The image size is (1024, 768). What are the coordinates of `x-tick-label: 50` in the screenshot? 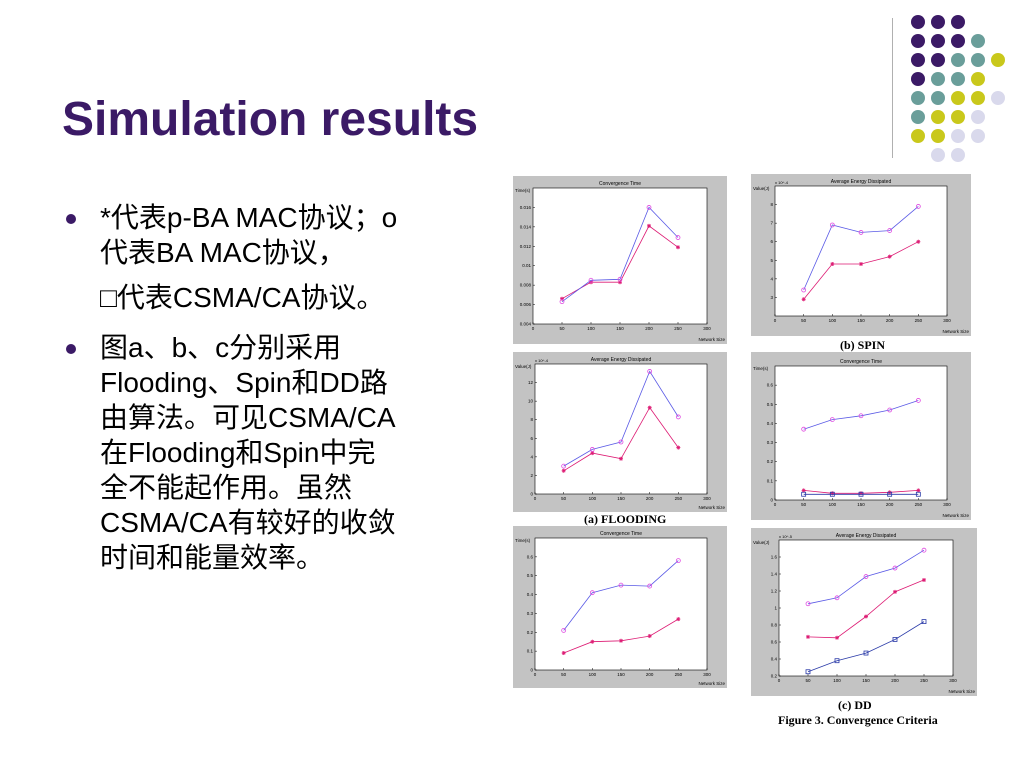 It's located at (804, 320).